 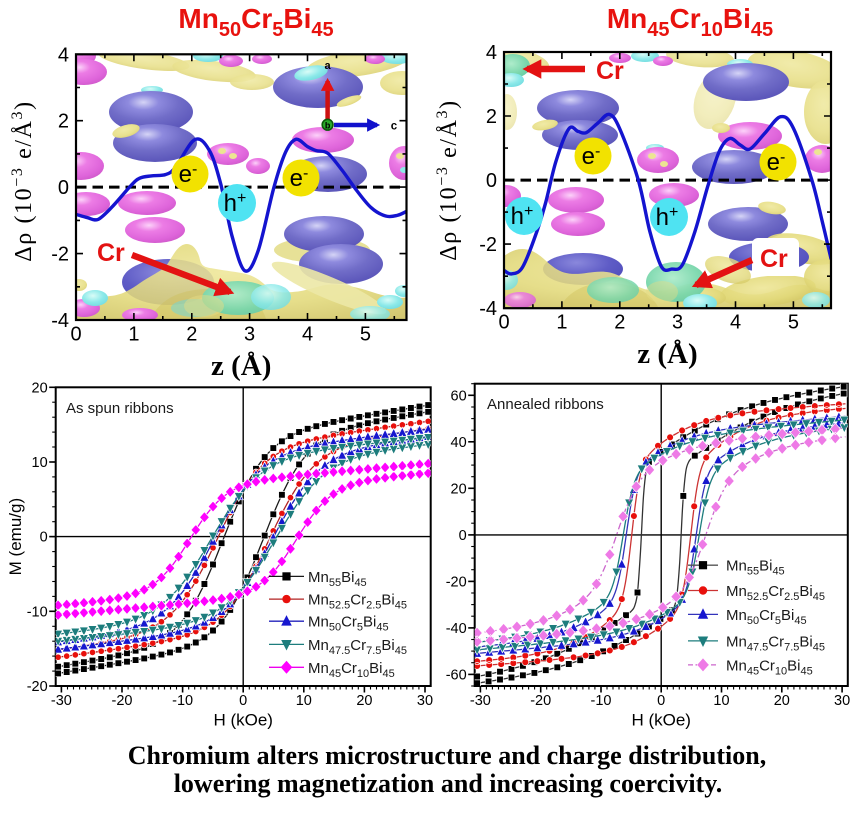 I want to click on svg-text: Mn50Cr5Bi45, so click(x=255, y=22).